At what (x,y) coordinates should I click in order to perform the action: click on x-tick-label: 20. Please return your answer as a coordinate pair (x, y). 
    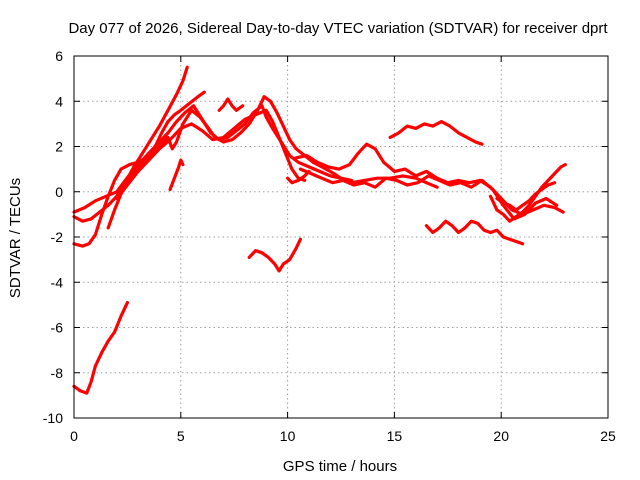
    Looking at the image, I should click on (501, 436).